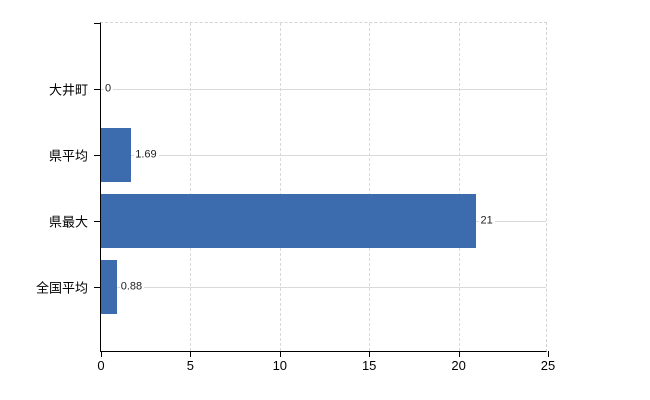 This screenshot has width=650, height=400. Describe the element at coordinates (109, 89) in the screenshot. I see `bar-value-label: 0` at that location.